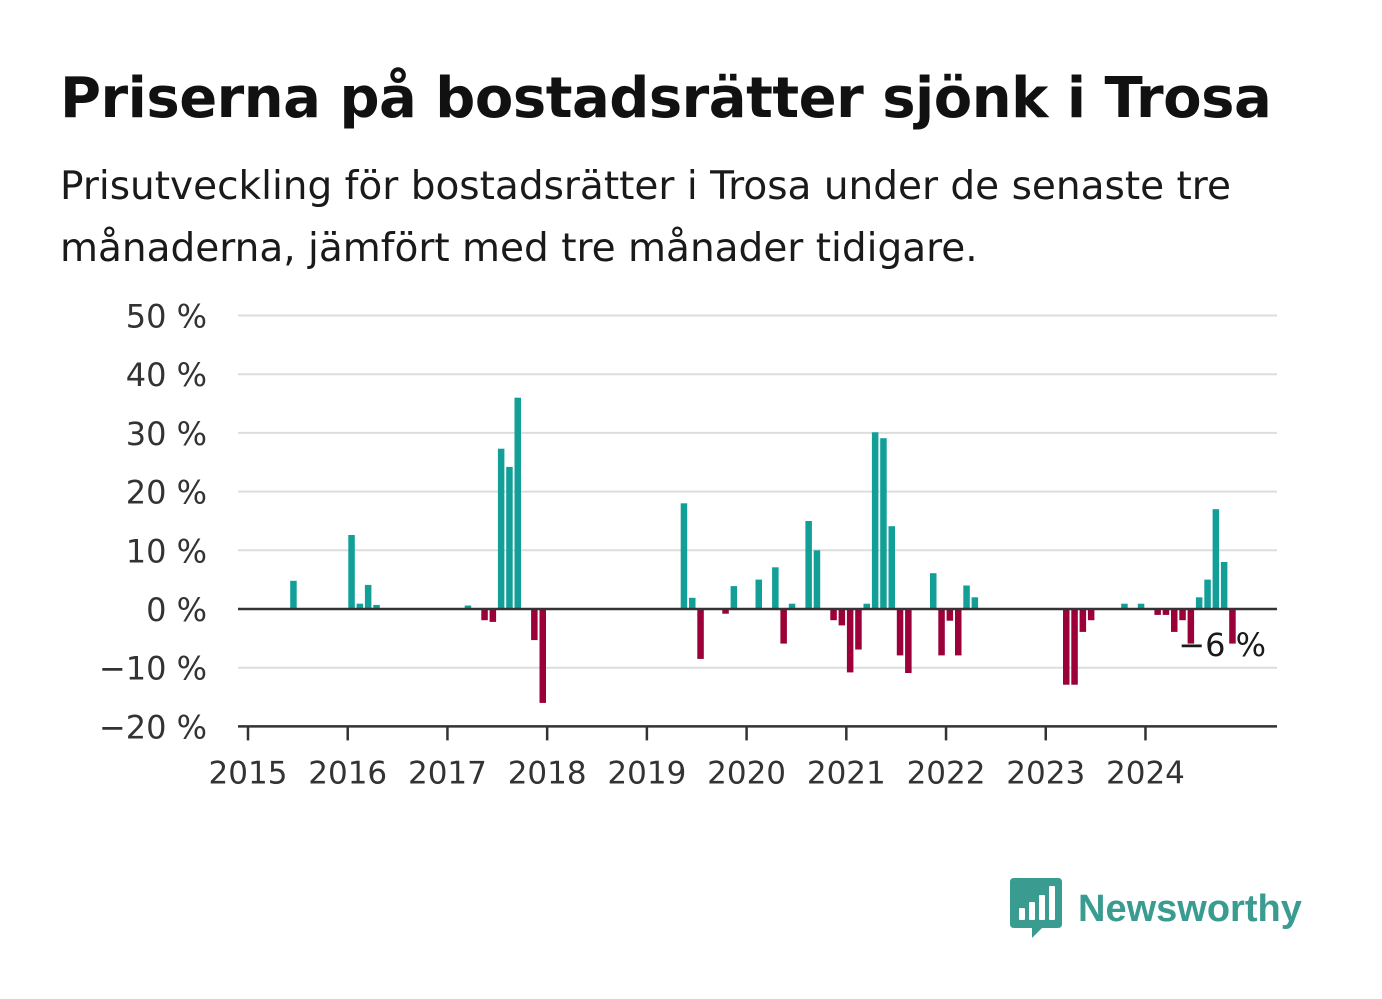 Image resolution: width=1382 pixels, height=999 pixels. What do you see at coordinates (1145, 773) in the screenshot?
I see `x-tick-label: 2024` at bounding box center [1145, 773].